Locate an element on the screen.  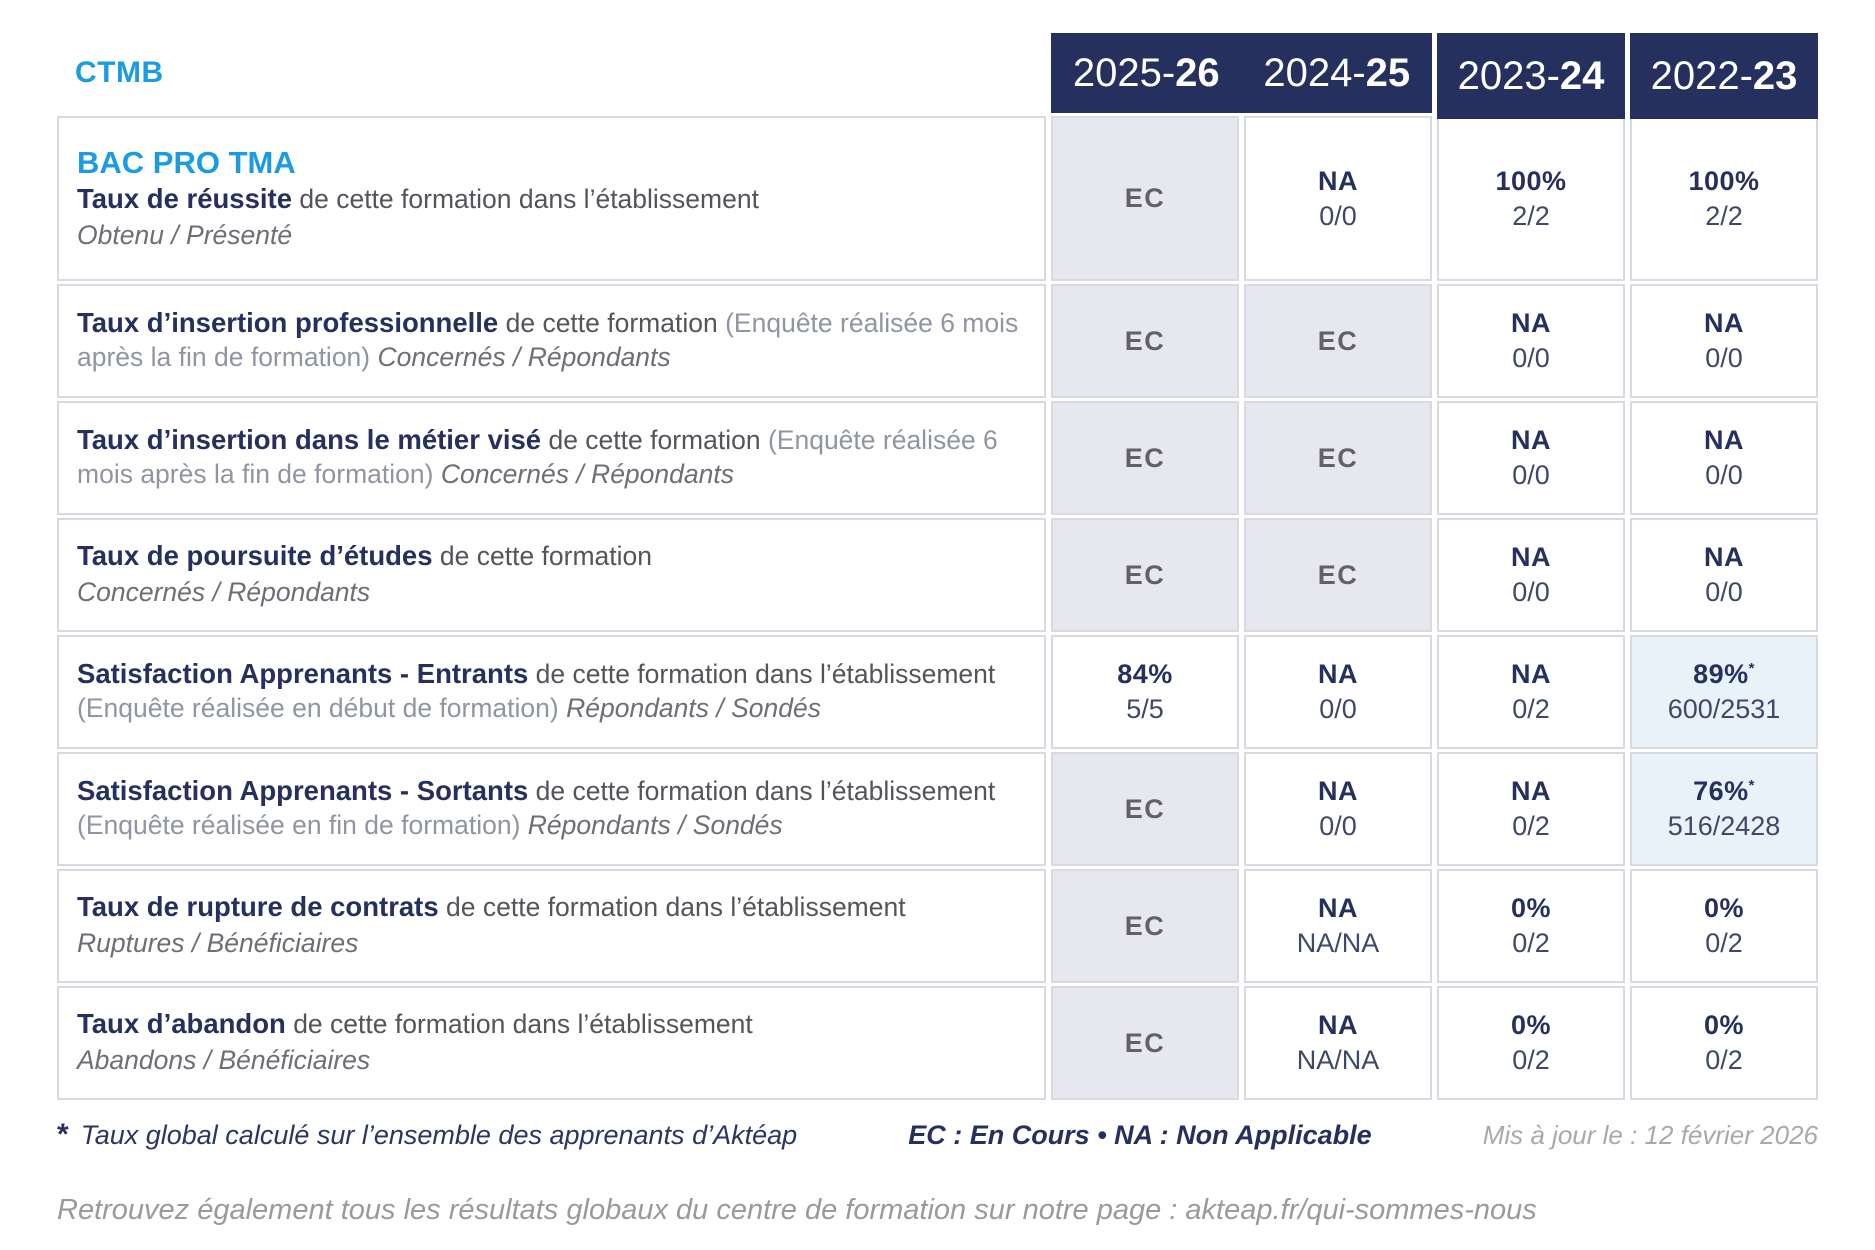
year-prefix: 2025- is located at coordinates (1124, 72).